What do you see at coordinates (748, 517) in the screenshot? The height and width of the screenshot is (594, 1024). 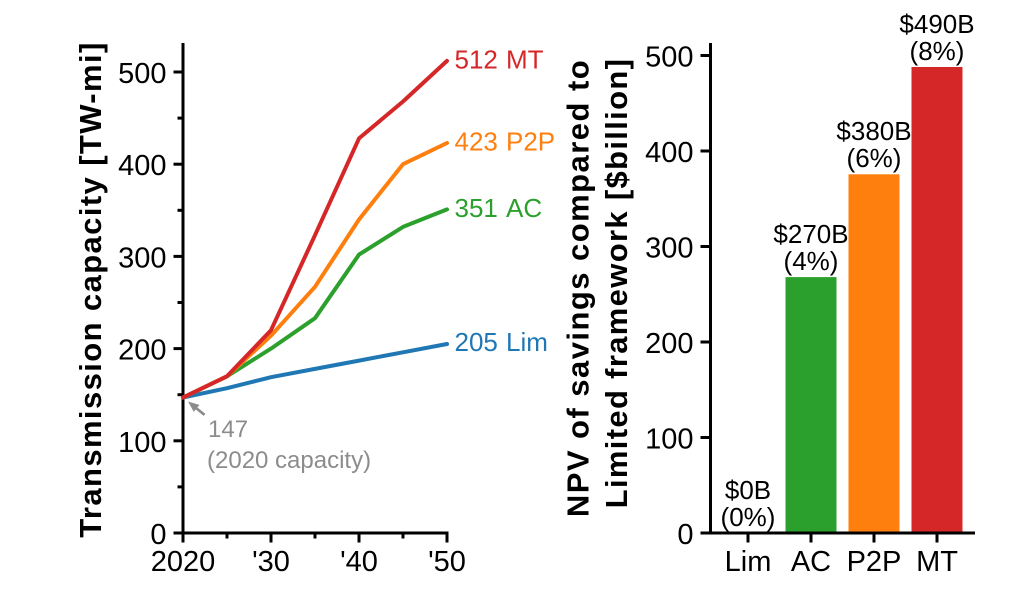 I see `svg-text: (0%)` at bounding box center [748, 517].